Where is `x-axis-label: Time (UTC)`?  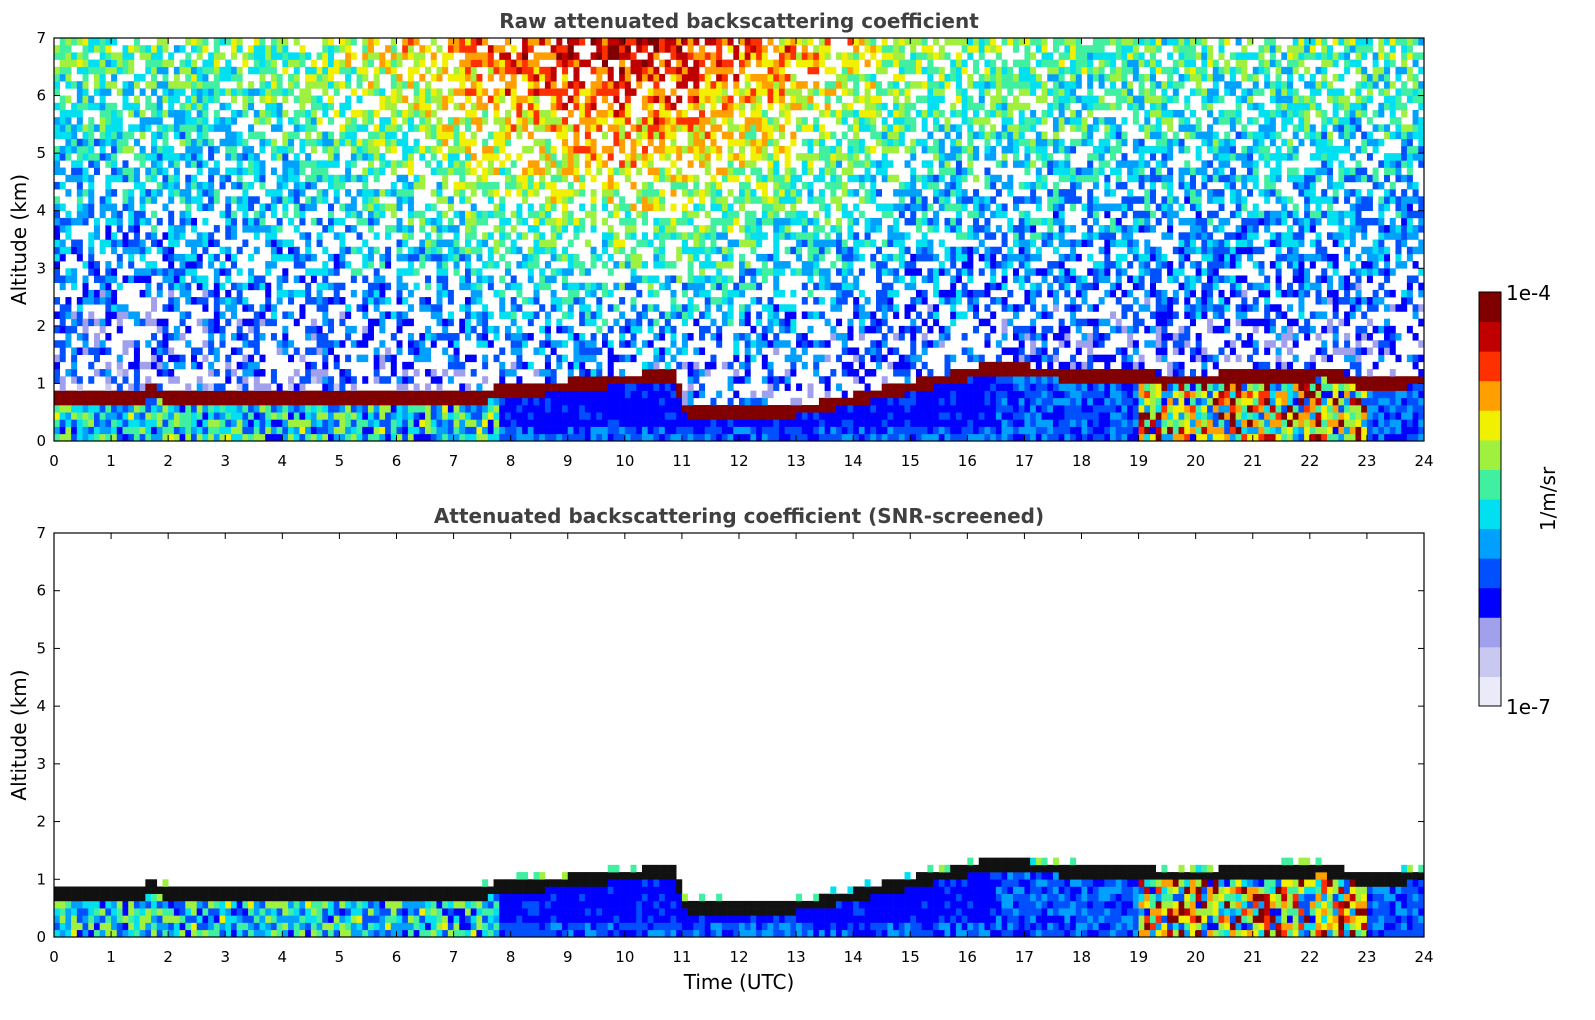
x-axis-label: Time (UTC) is located at coordinates (739, 982).